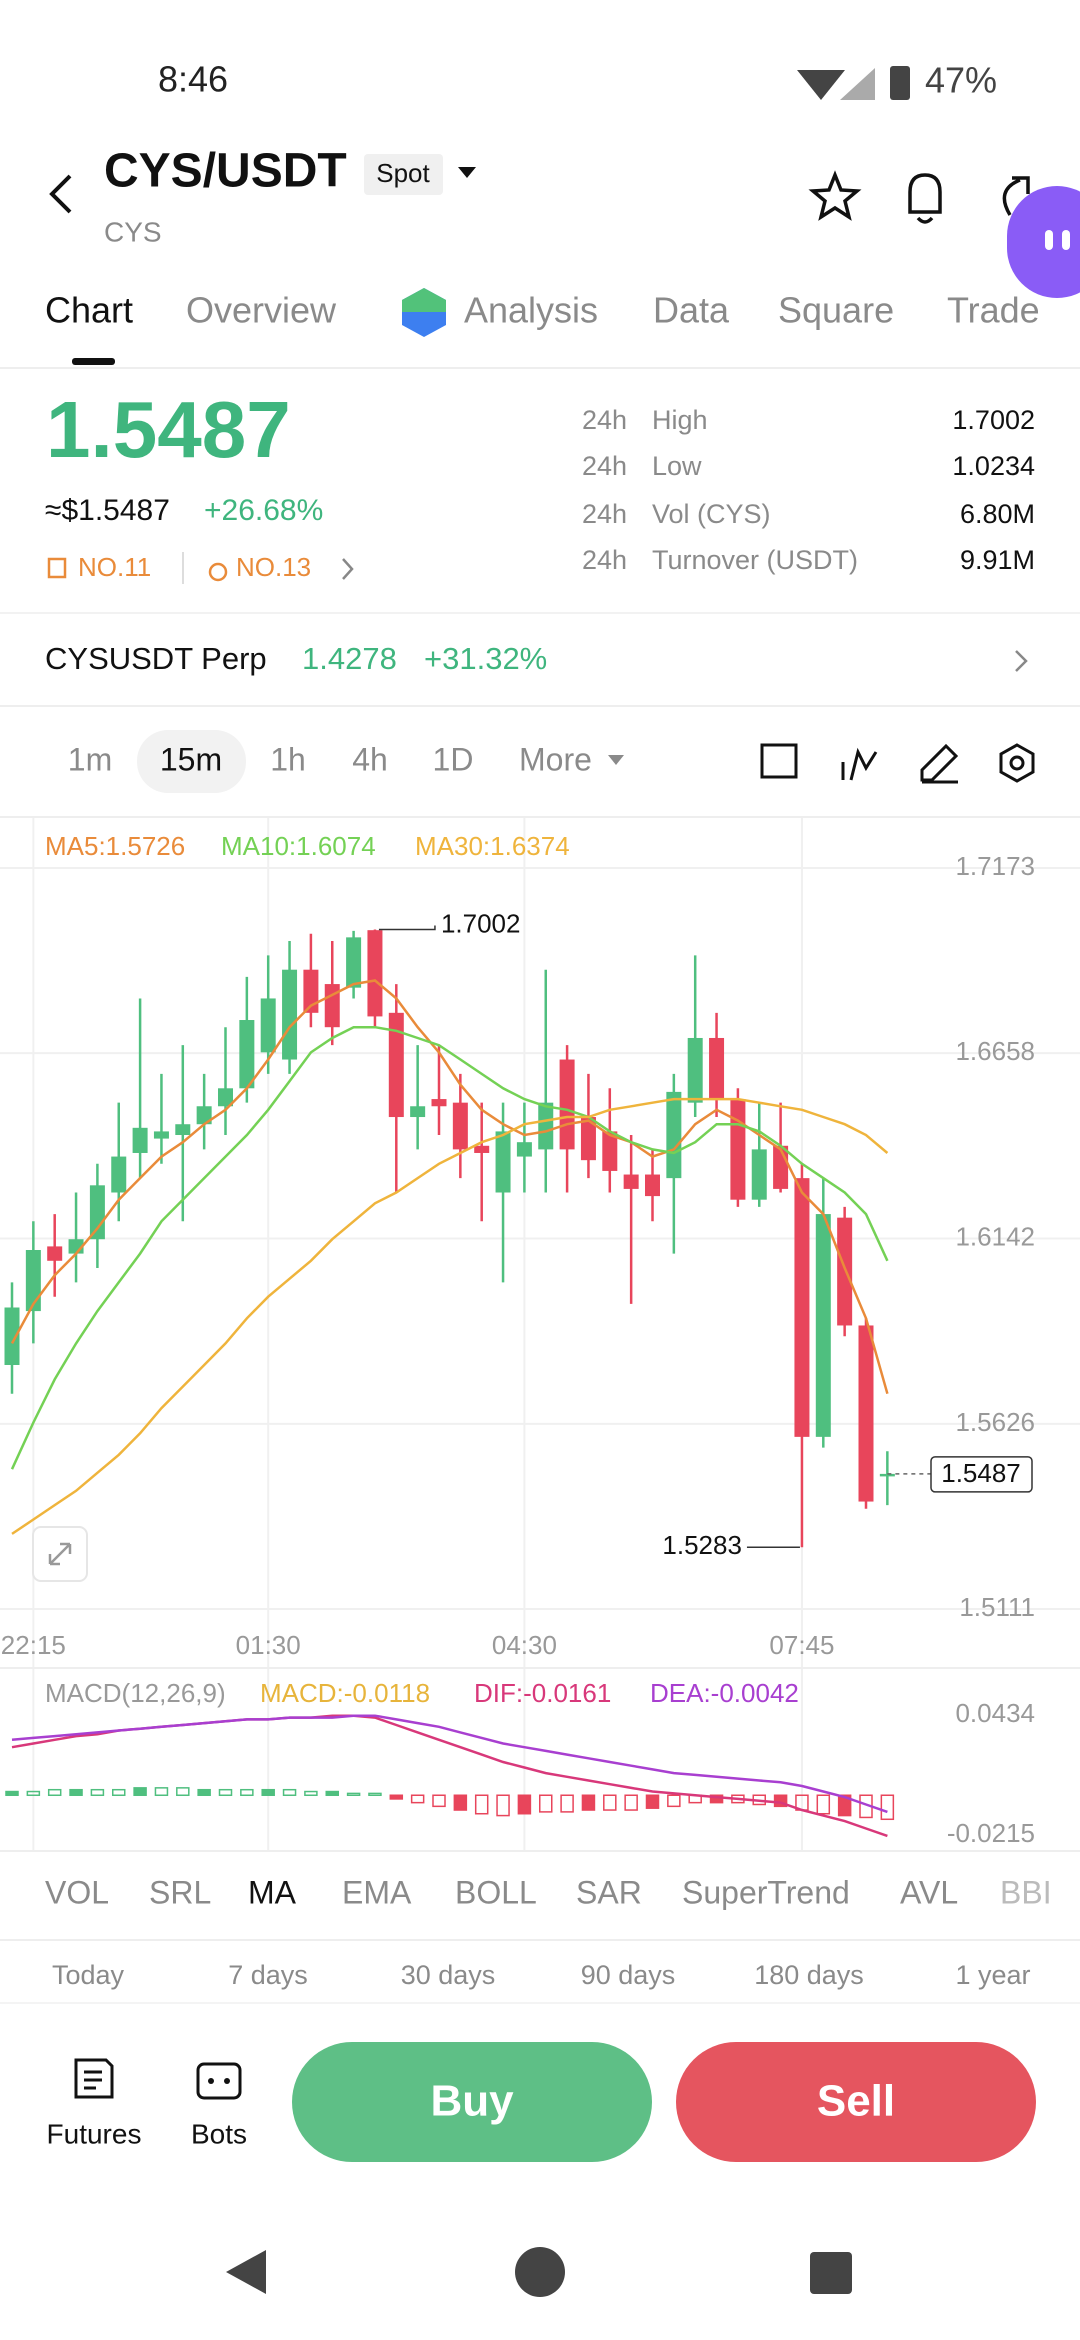  Describe the element at coordinates (115, 846) in the screenshot. I see `ma-legend: MA5:1.5726` at that location.